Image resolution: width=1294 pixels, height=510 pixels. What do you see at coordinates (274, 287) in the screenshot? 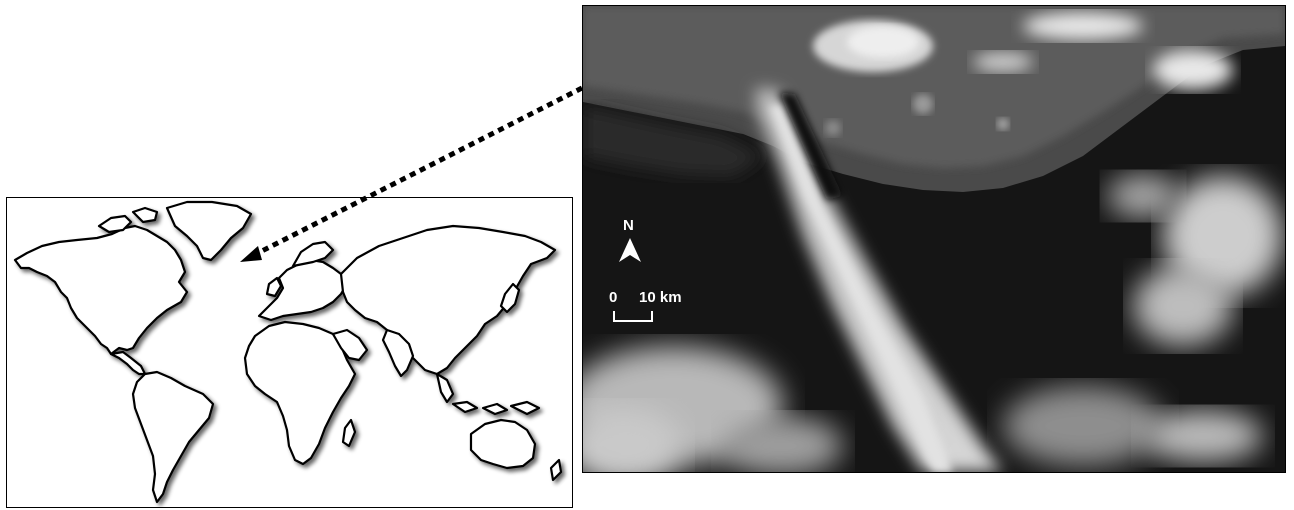
I see `uk-ireland` at bounding box center [274, 287].